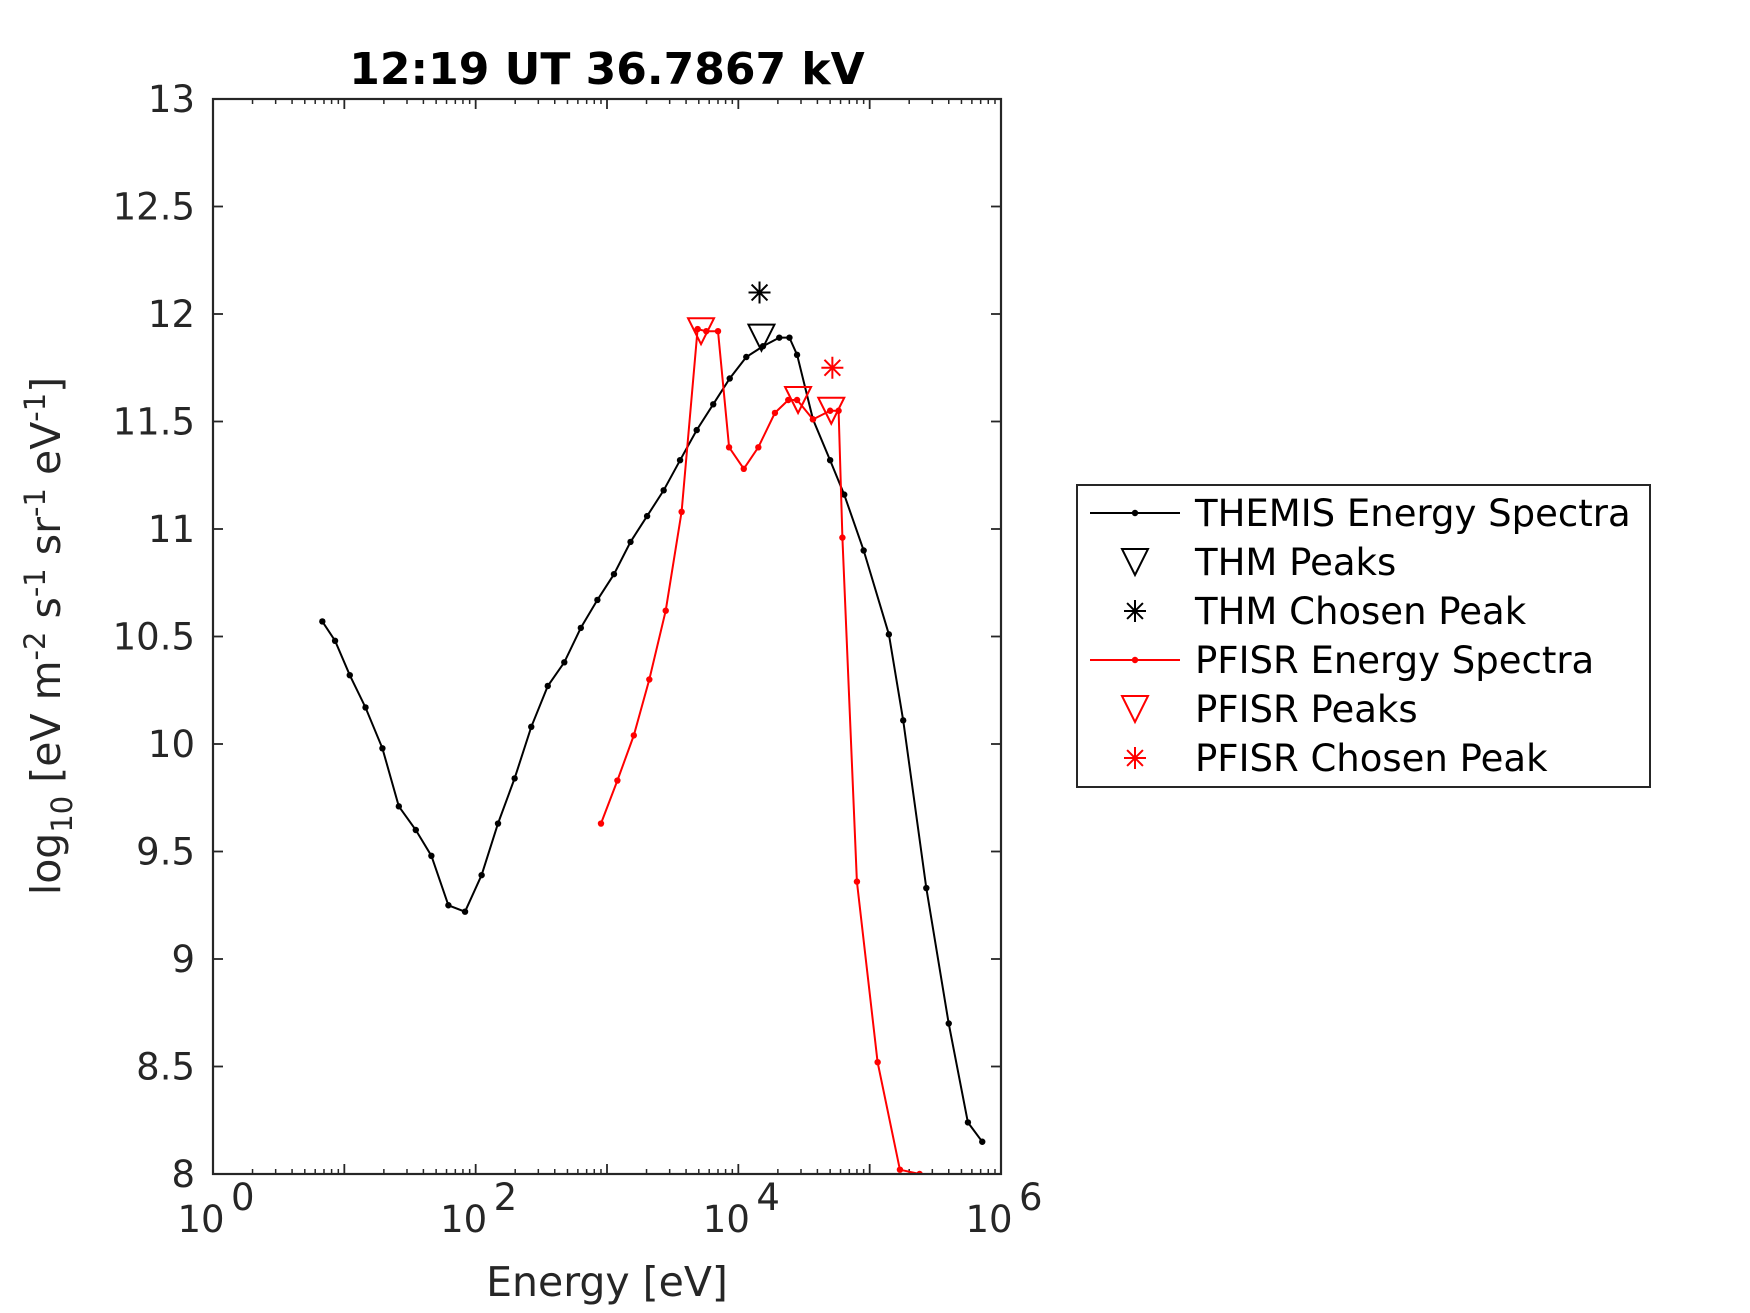 This screenshot has width=1750, height=1313. Describe the element at coordinates (35, 502) in the screenshot. I see `y-label-sup-3: -1` at that location.